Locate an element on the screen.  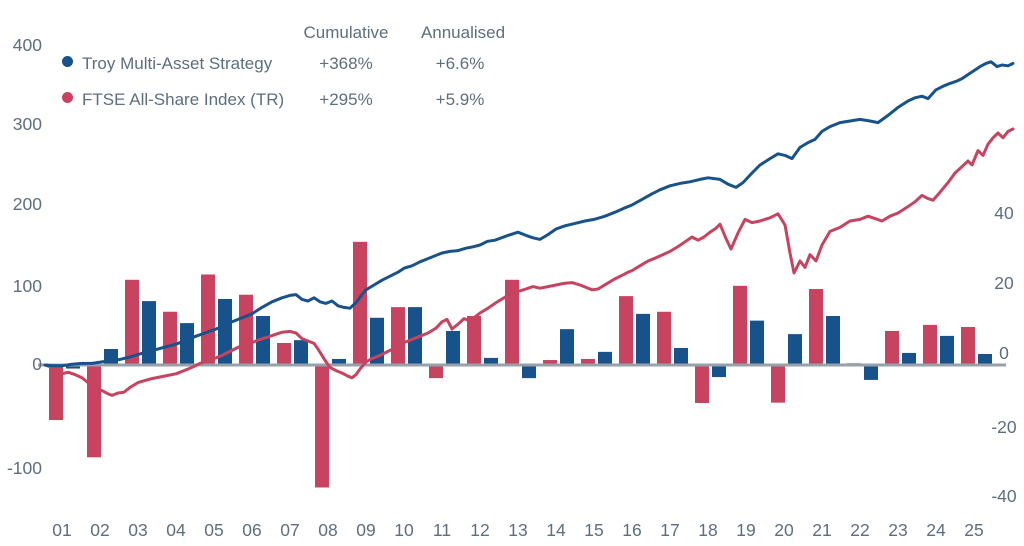
left-axis-tick-label: 100 is located at coordinates (27, 286).